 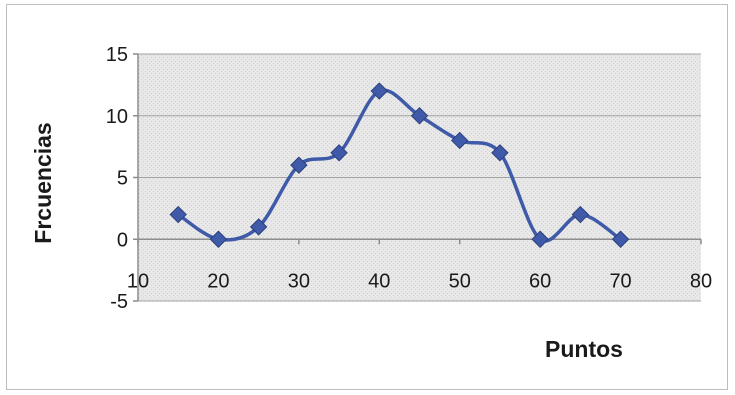 I want to click on x-tick-label-0: 10, so click(x=138, y=281).